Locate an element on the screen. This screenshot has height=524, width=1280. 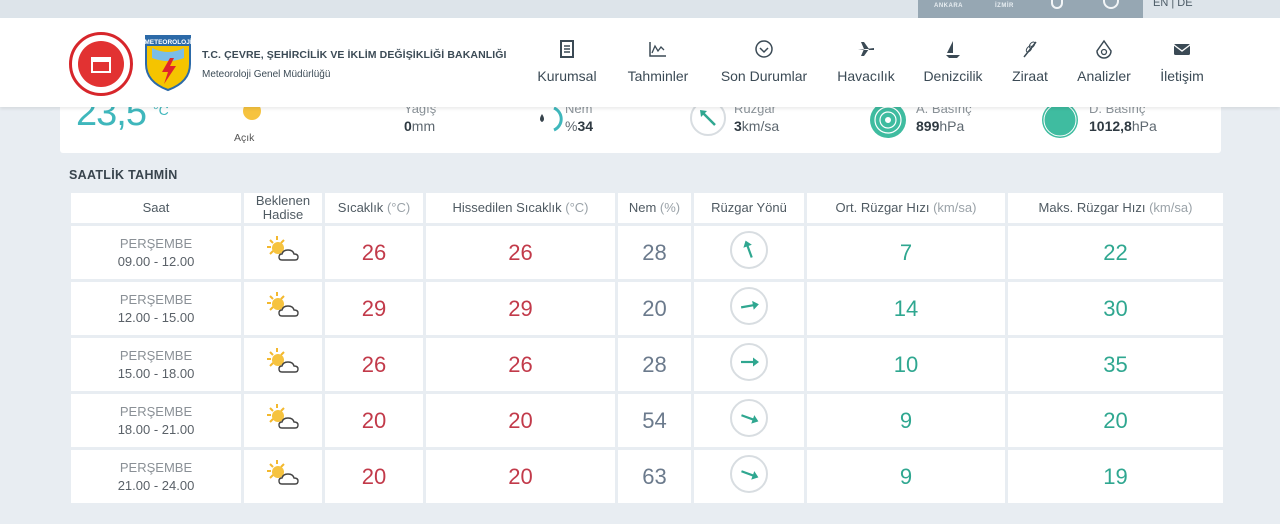
feels-like-value: 20 is located at coordinates (520, 420).